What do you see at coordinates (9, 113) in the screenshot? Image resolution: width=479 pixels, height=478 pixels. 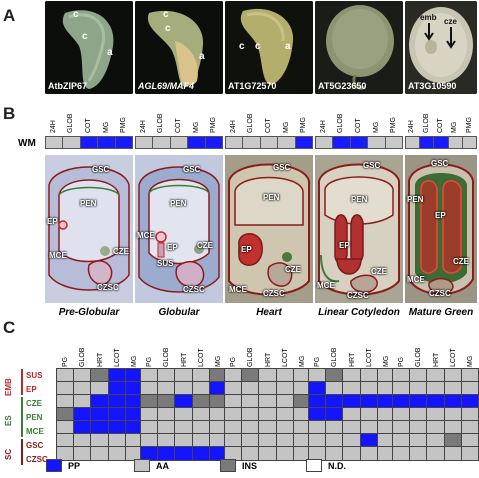 I see `panel-letter-b: B` at bounding box center [9, 113].